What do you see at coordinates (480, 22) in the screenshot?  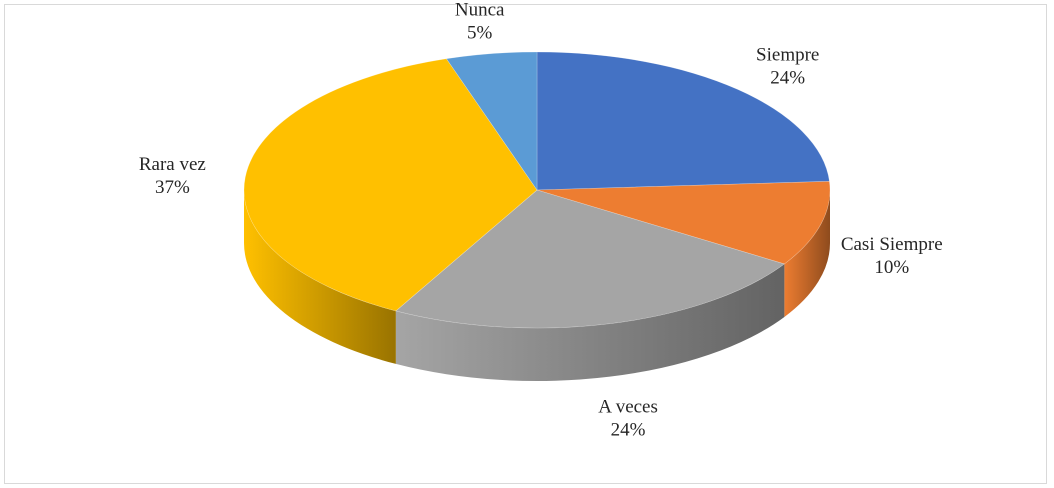 I see `data-label-nunca: Nunca 5%` at bounding box center [480, 22].